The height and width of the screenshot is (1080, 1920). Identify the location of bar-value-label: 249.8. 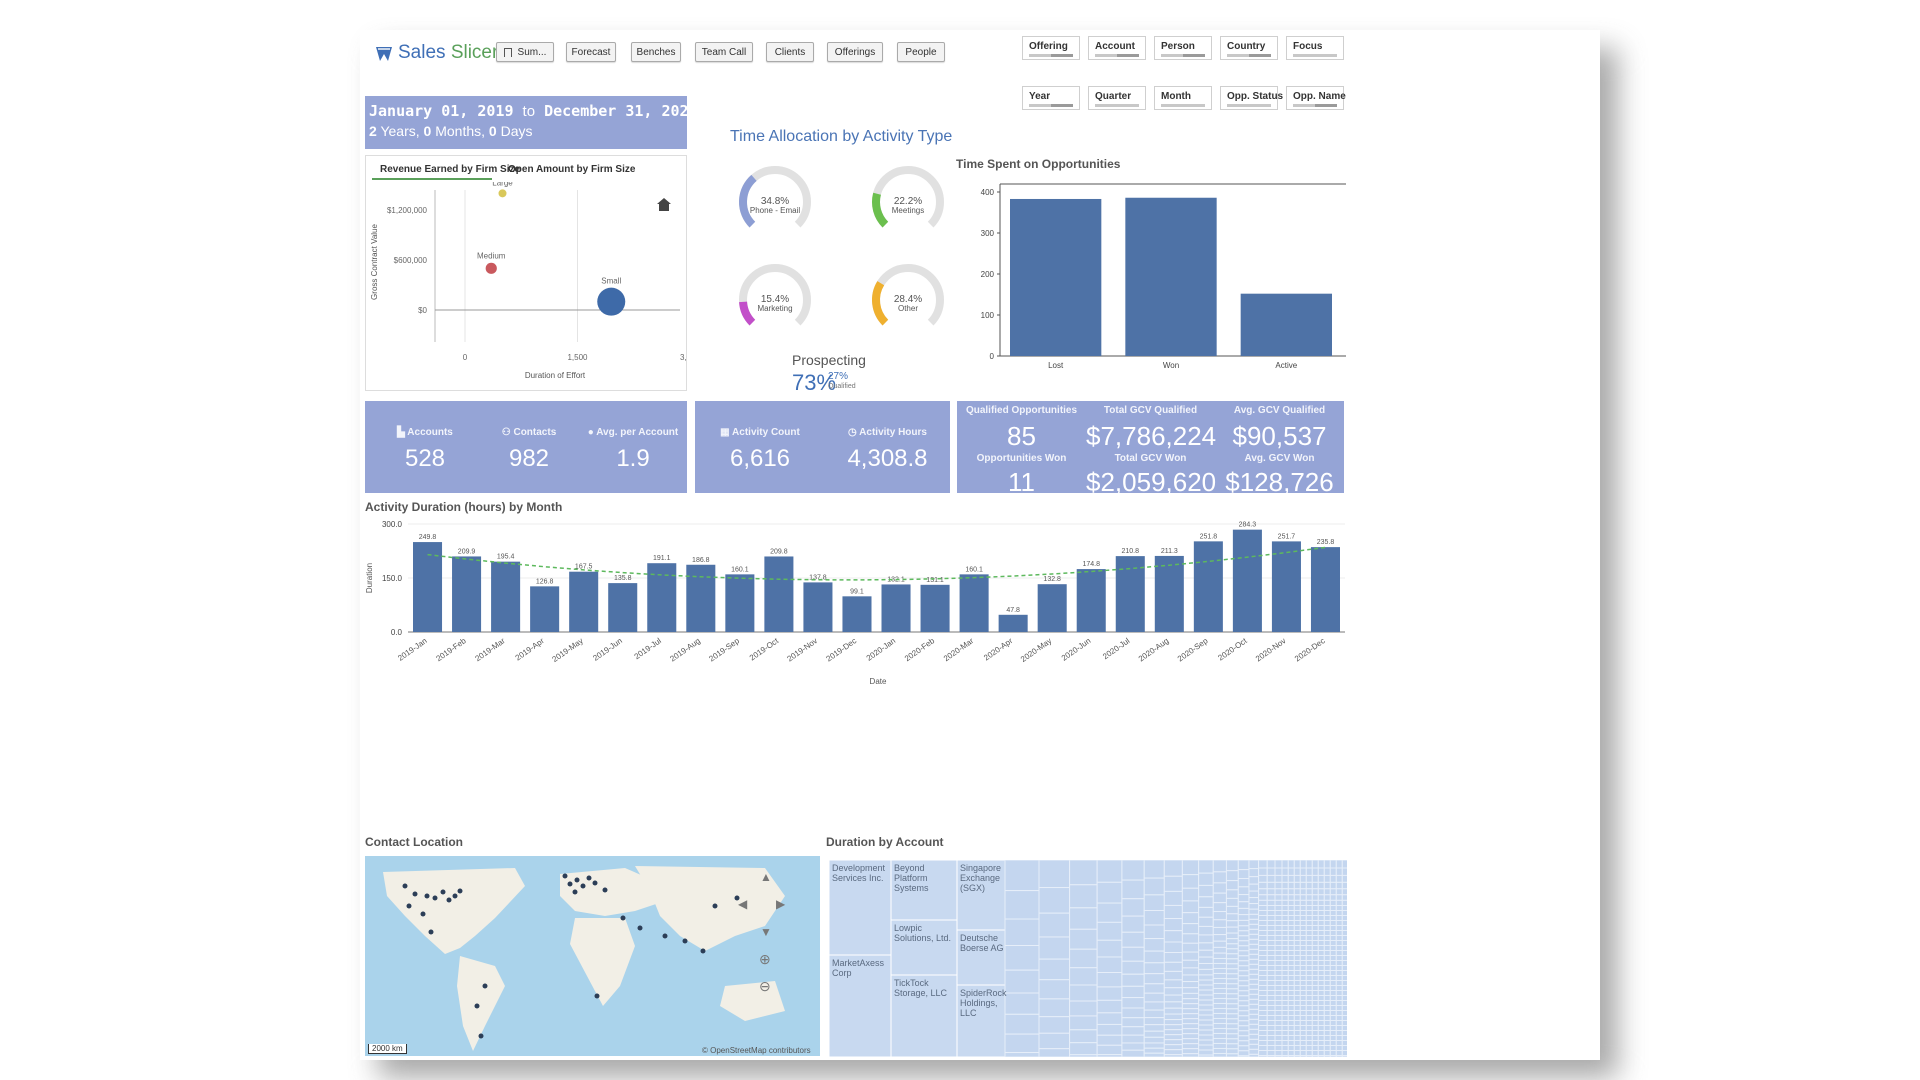
(428, 537).